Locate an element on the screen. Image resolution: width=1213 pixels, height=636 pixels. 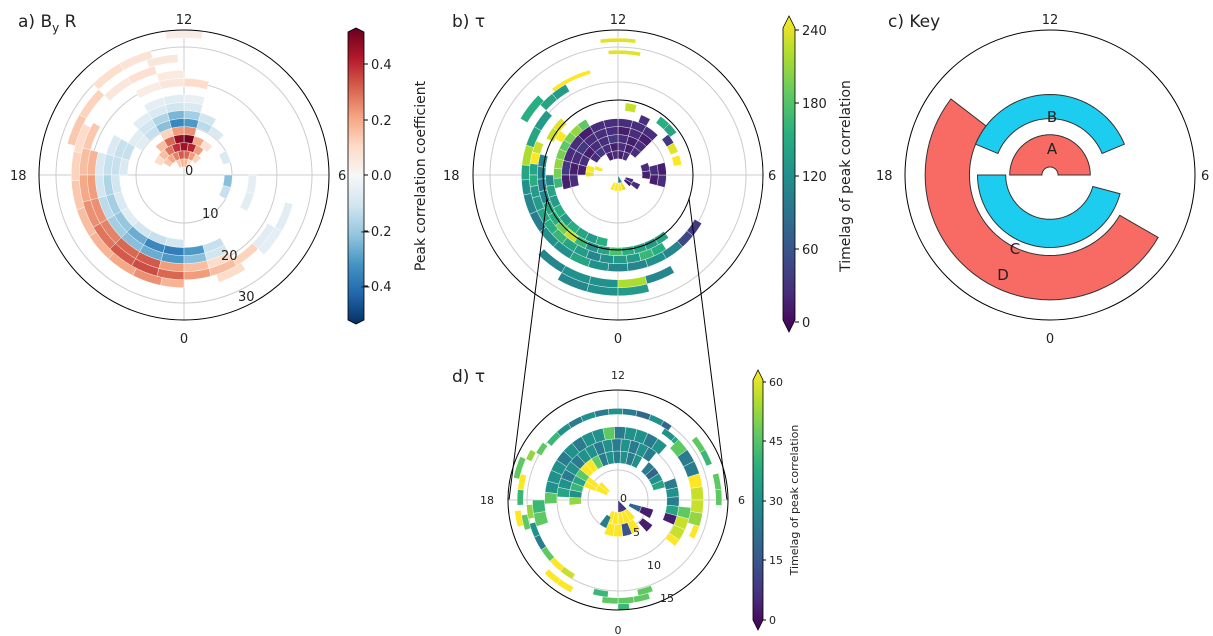
panel-d-colorbar-body is located at coordinates (758, 500).